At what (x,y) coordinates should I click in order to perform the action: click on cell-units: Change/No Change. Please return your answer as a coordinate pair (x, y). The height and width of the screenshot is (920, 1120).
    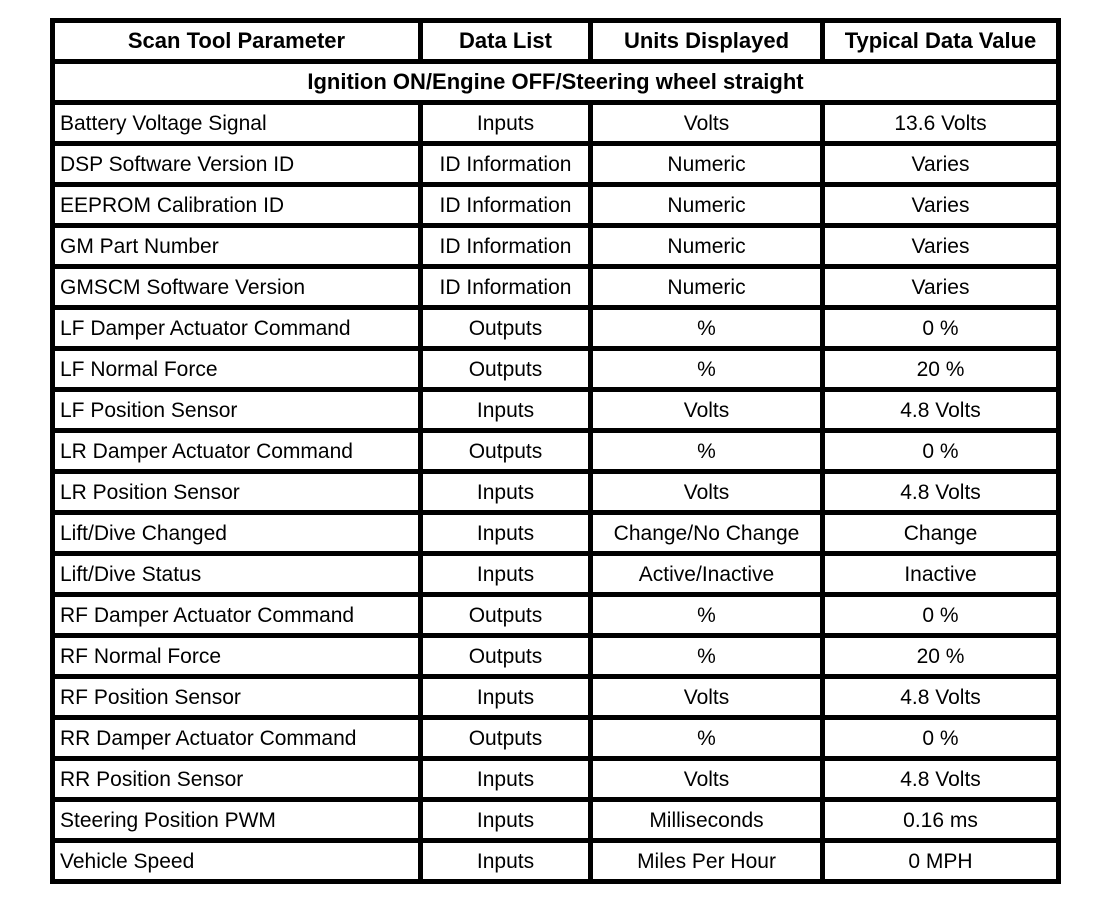
    Looking at the image, I should click on (706, 533).